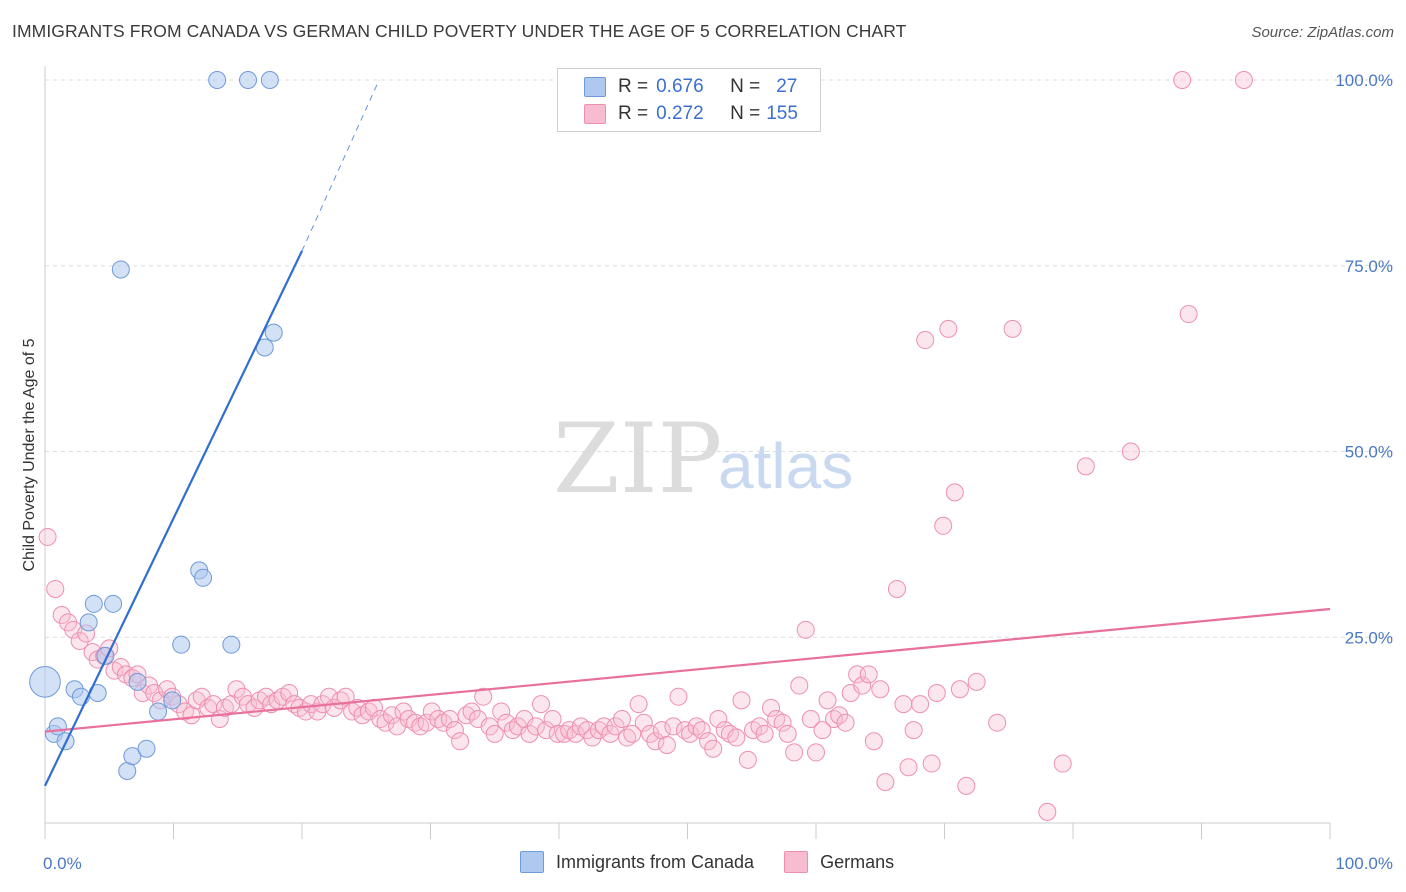 The image size is (1406, 892). I want to click on germans-swatch, so click(595, 114).